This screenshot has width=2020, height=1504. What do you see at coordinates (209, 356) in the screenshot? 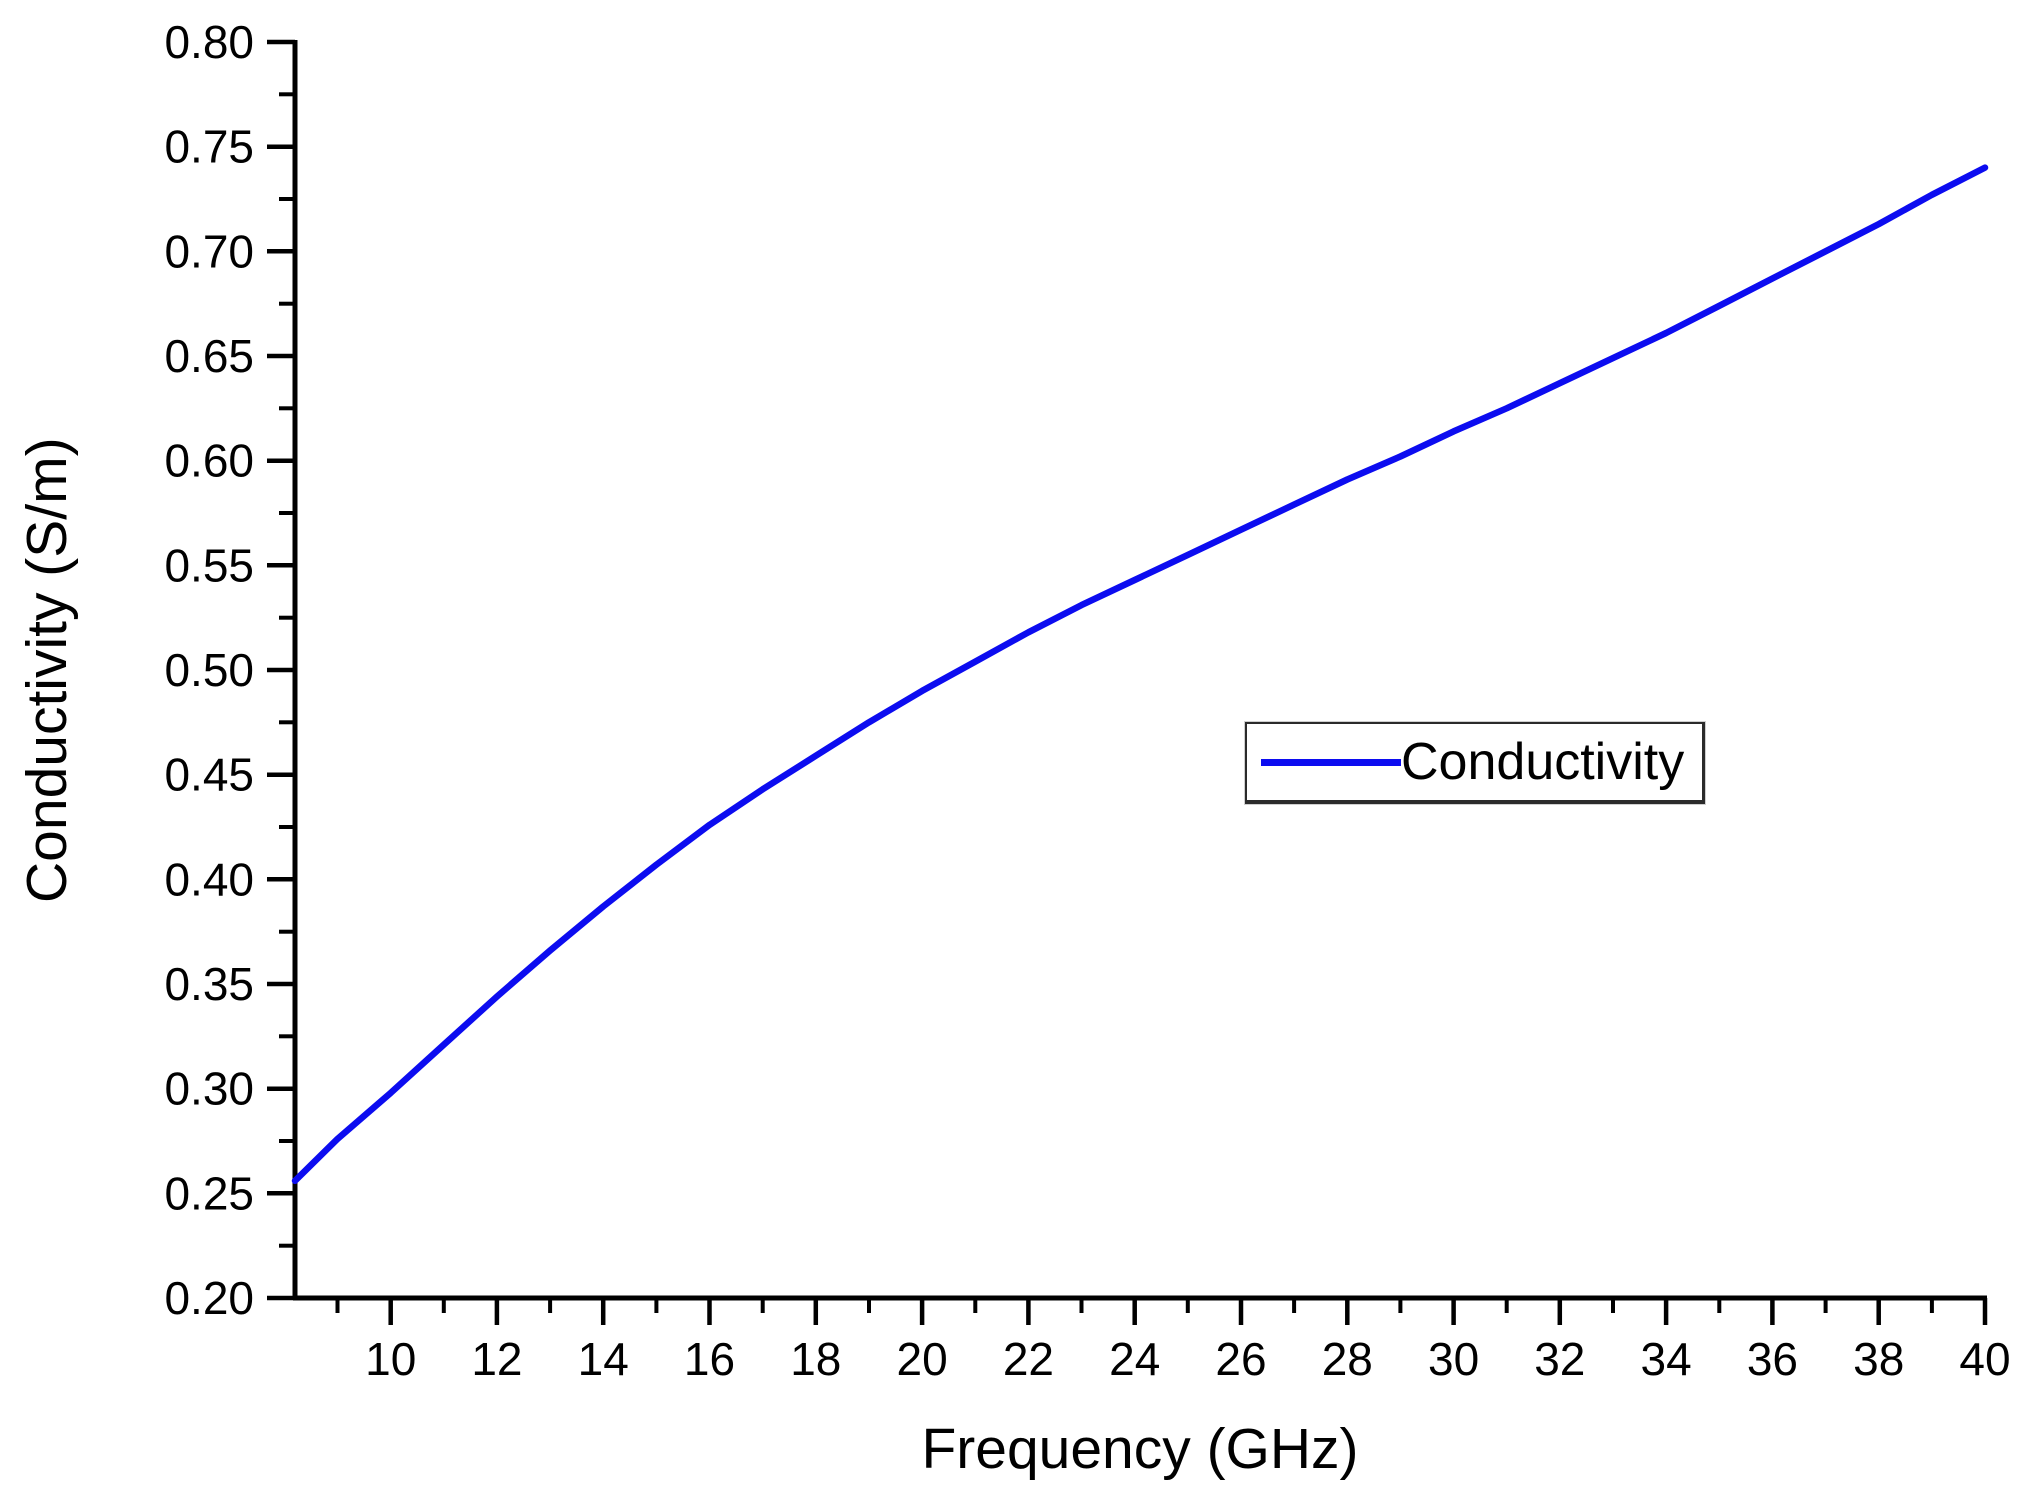
I see `y-tick-label: 0.65` at bounding box center [209, 356].